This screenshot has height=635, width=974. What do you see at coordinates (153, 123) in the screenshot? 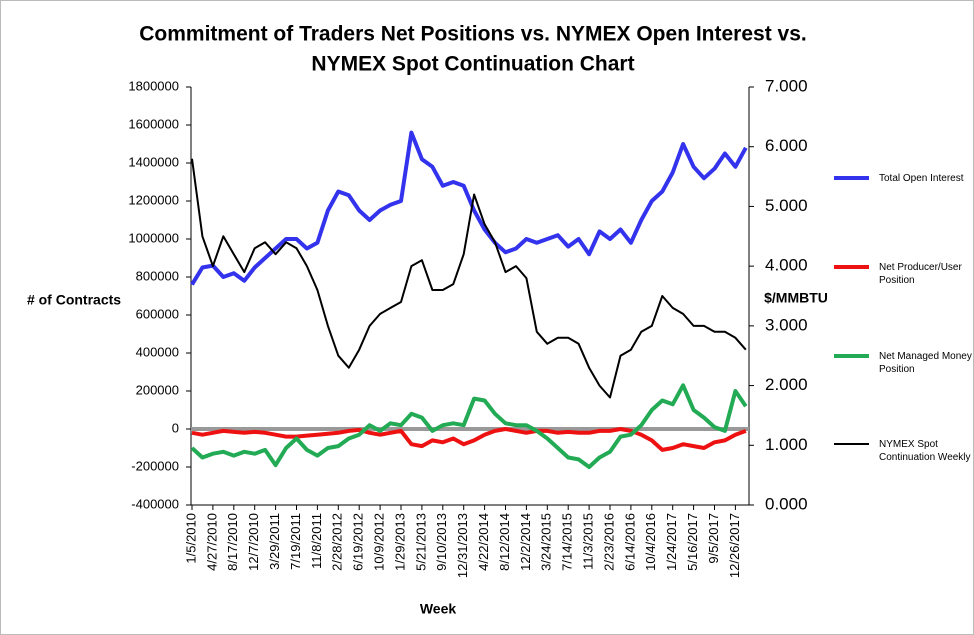
I see `y-tick-label: 1600000` at bounding box center [153, 123].